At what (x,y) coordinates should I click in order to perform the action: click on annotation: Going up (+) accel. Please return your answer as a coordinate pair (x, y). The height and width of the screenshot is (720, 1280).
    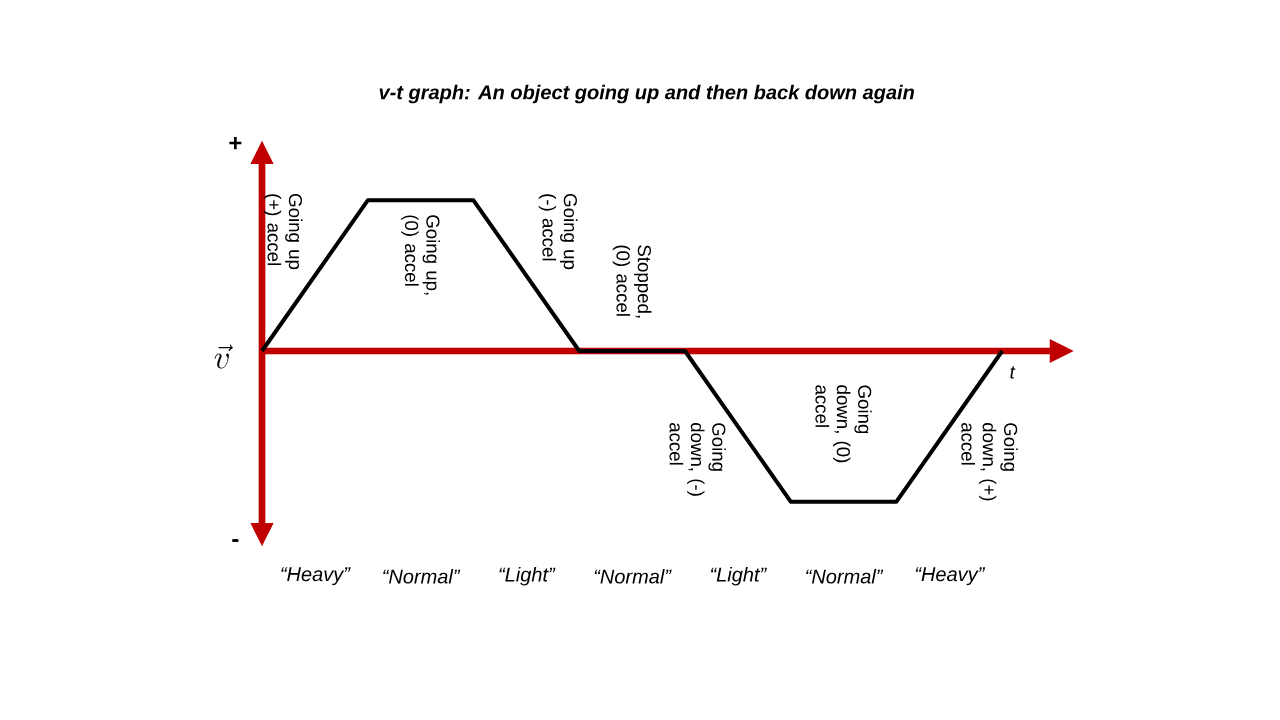
    Looking at the image, I should click on (283, 232).